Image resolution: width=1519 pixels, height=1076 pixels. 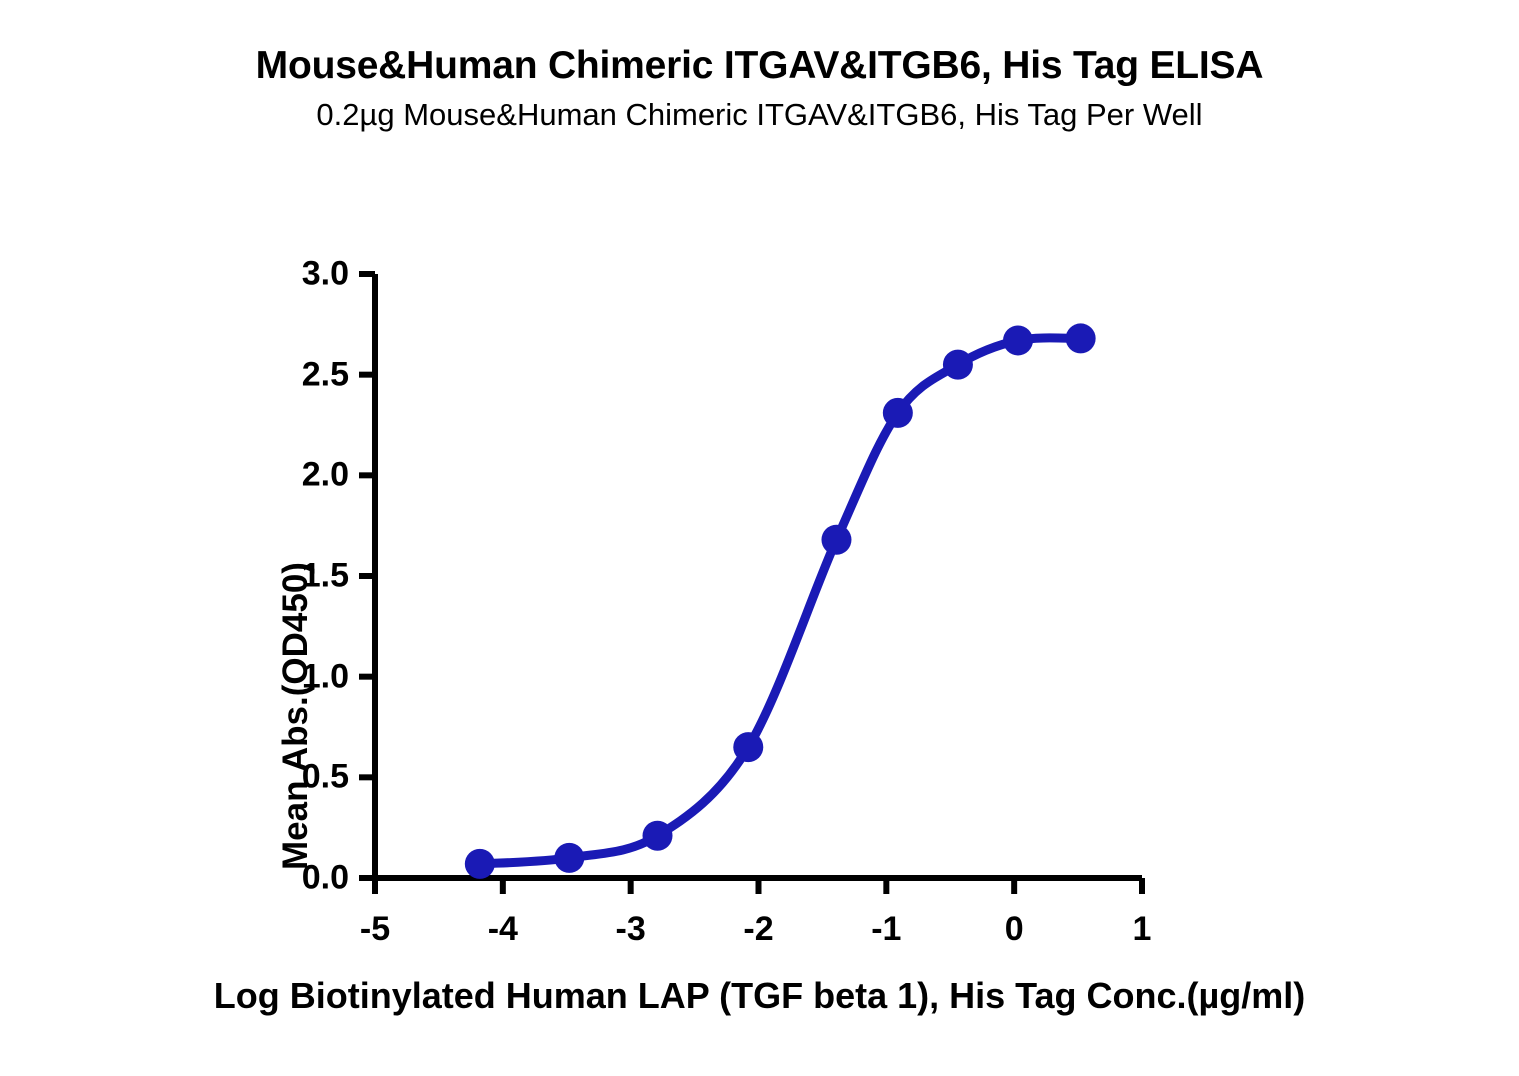 What do you see at coordinates (1142, 929) in the screenshot?
I see `x-tick-label: 1` at bounding box center [1142, 929].